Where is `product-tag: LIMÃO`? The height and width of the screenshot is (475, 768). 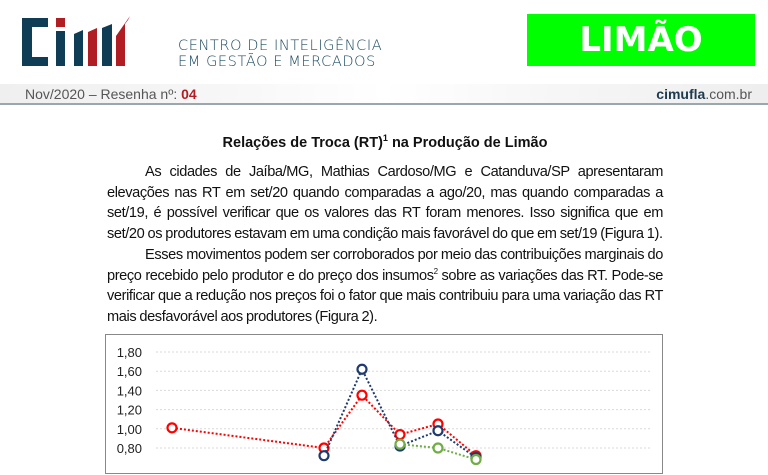
product-tag: LIMÃO is located at coordinates (641, 40).